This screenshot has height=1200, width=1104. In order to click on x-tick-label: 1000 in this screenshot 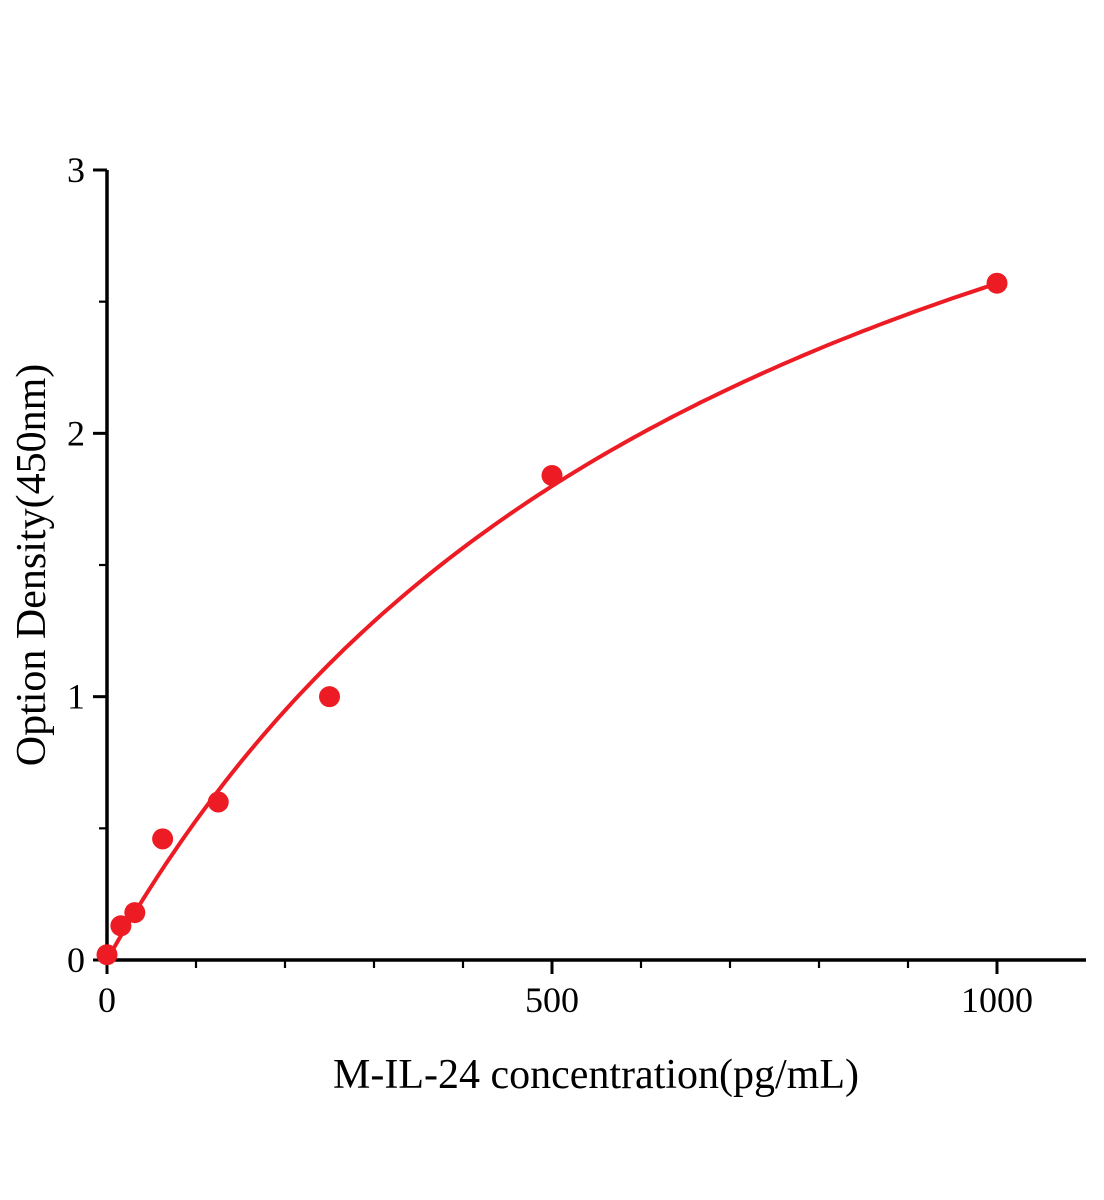, I will do `click(997, 1000)`.